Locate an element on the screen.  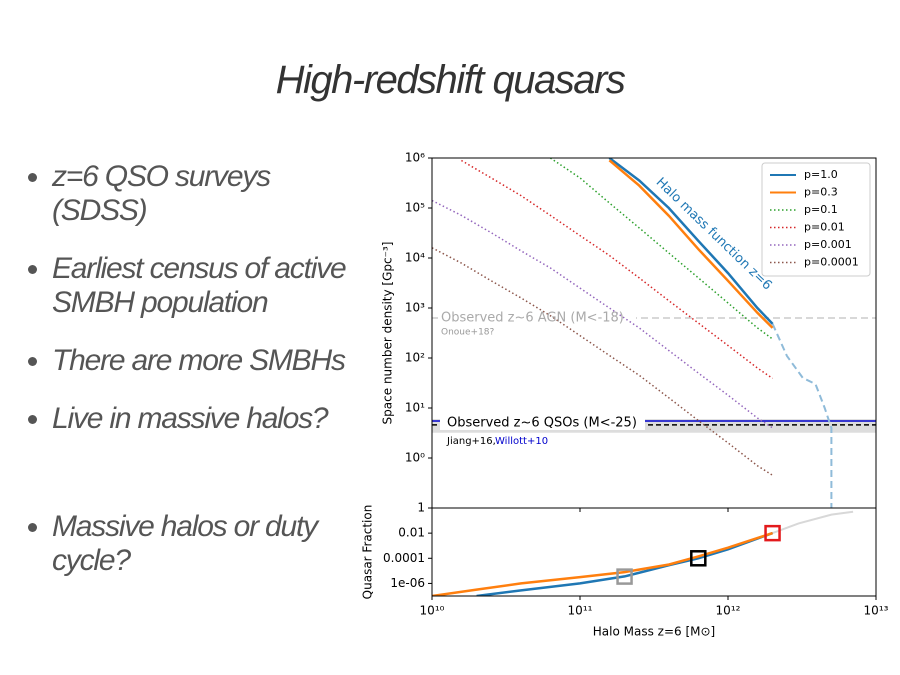
qso-source: Willott+10 is located at coordinates (521, 441).